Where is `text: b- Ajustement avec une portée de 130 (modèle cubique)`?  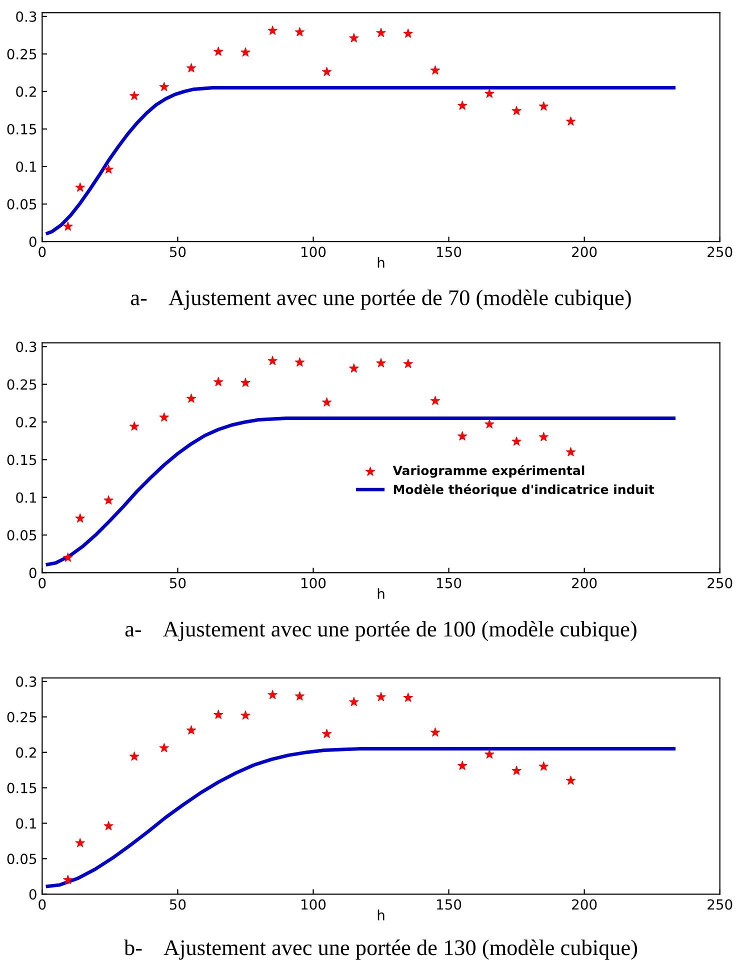 text: b- Ajustement avec une portée de 130 (modèle cubique) is located at coordinates (381, 950).